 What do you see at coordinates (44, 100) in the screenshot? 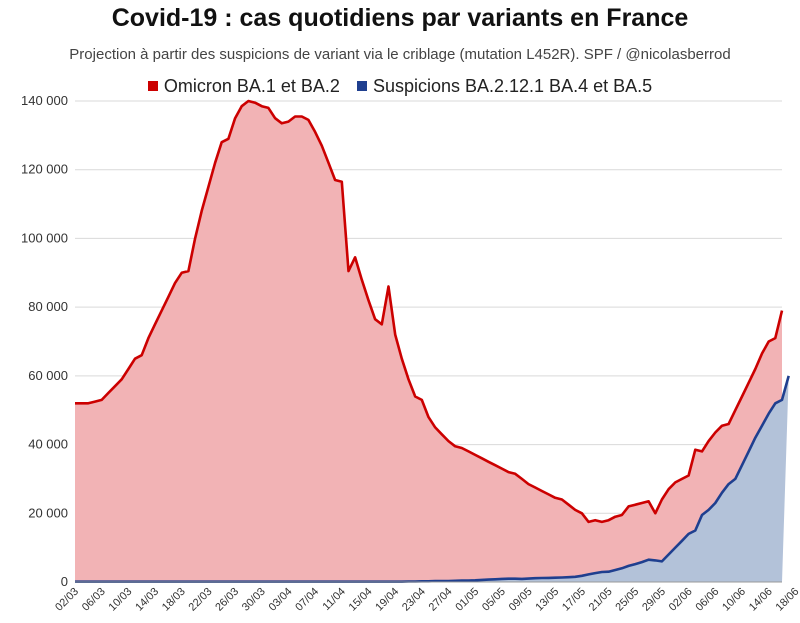
I see `y-tick-label: 140 000` at bounding box center [44, 100].